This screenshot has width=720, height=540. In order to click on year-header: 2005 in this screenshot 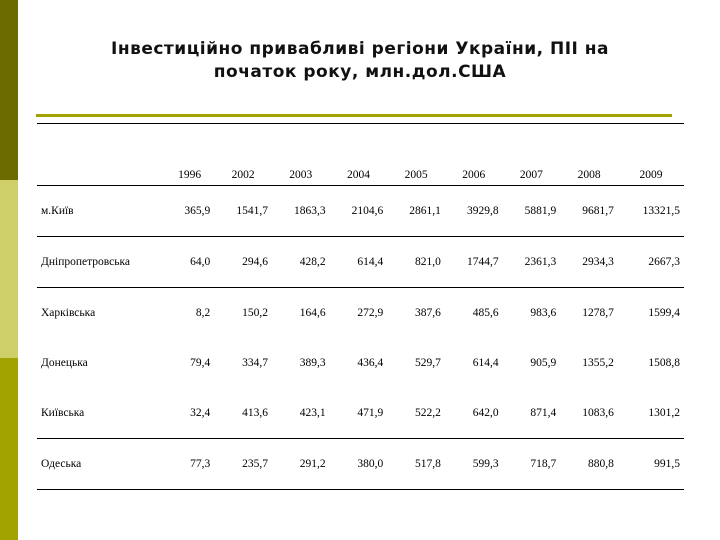, I will do `click(416, 154)`.